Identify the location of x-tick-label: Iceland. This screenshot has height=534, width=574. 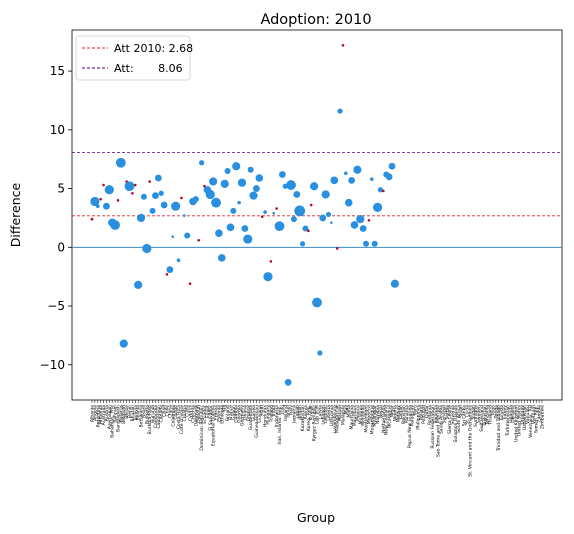
(271, 413).